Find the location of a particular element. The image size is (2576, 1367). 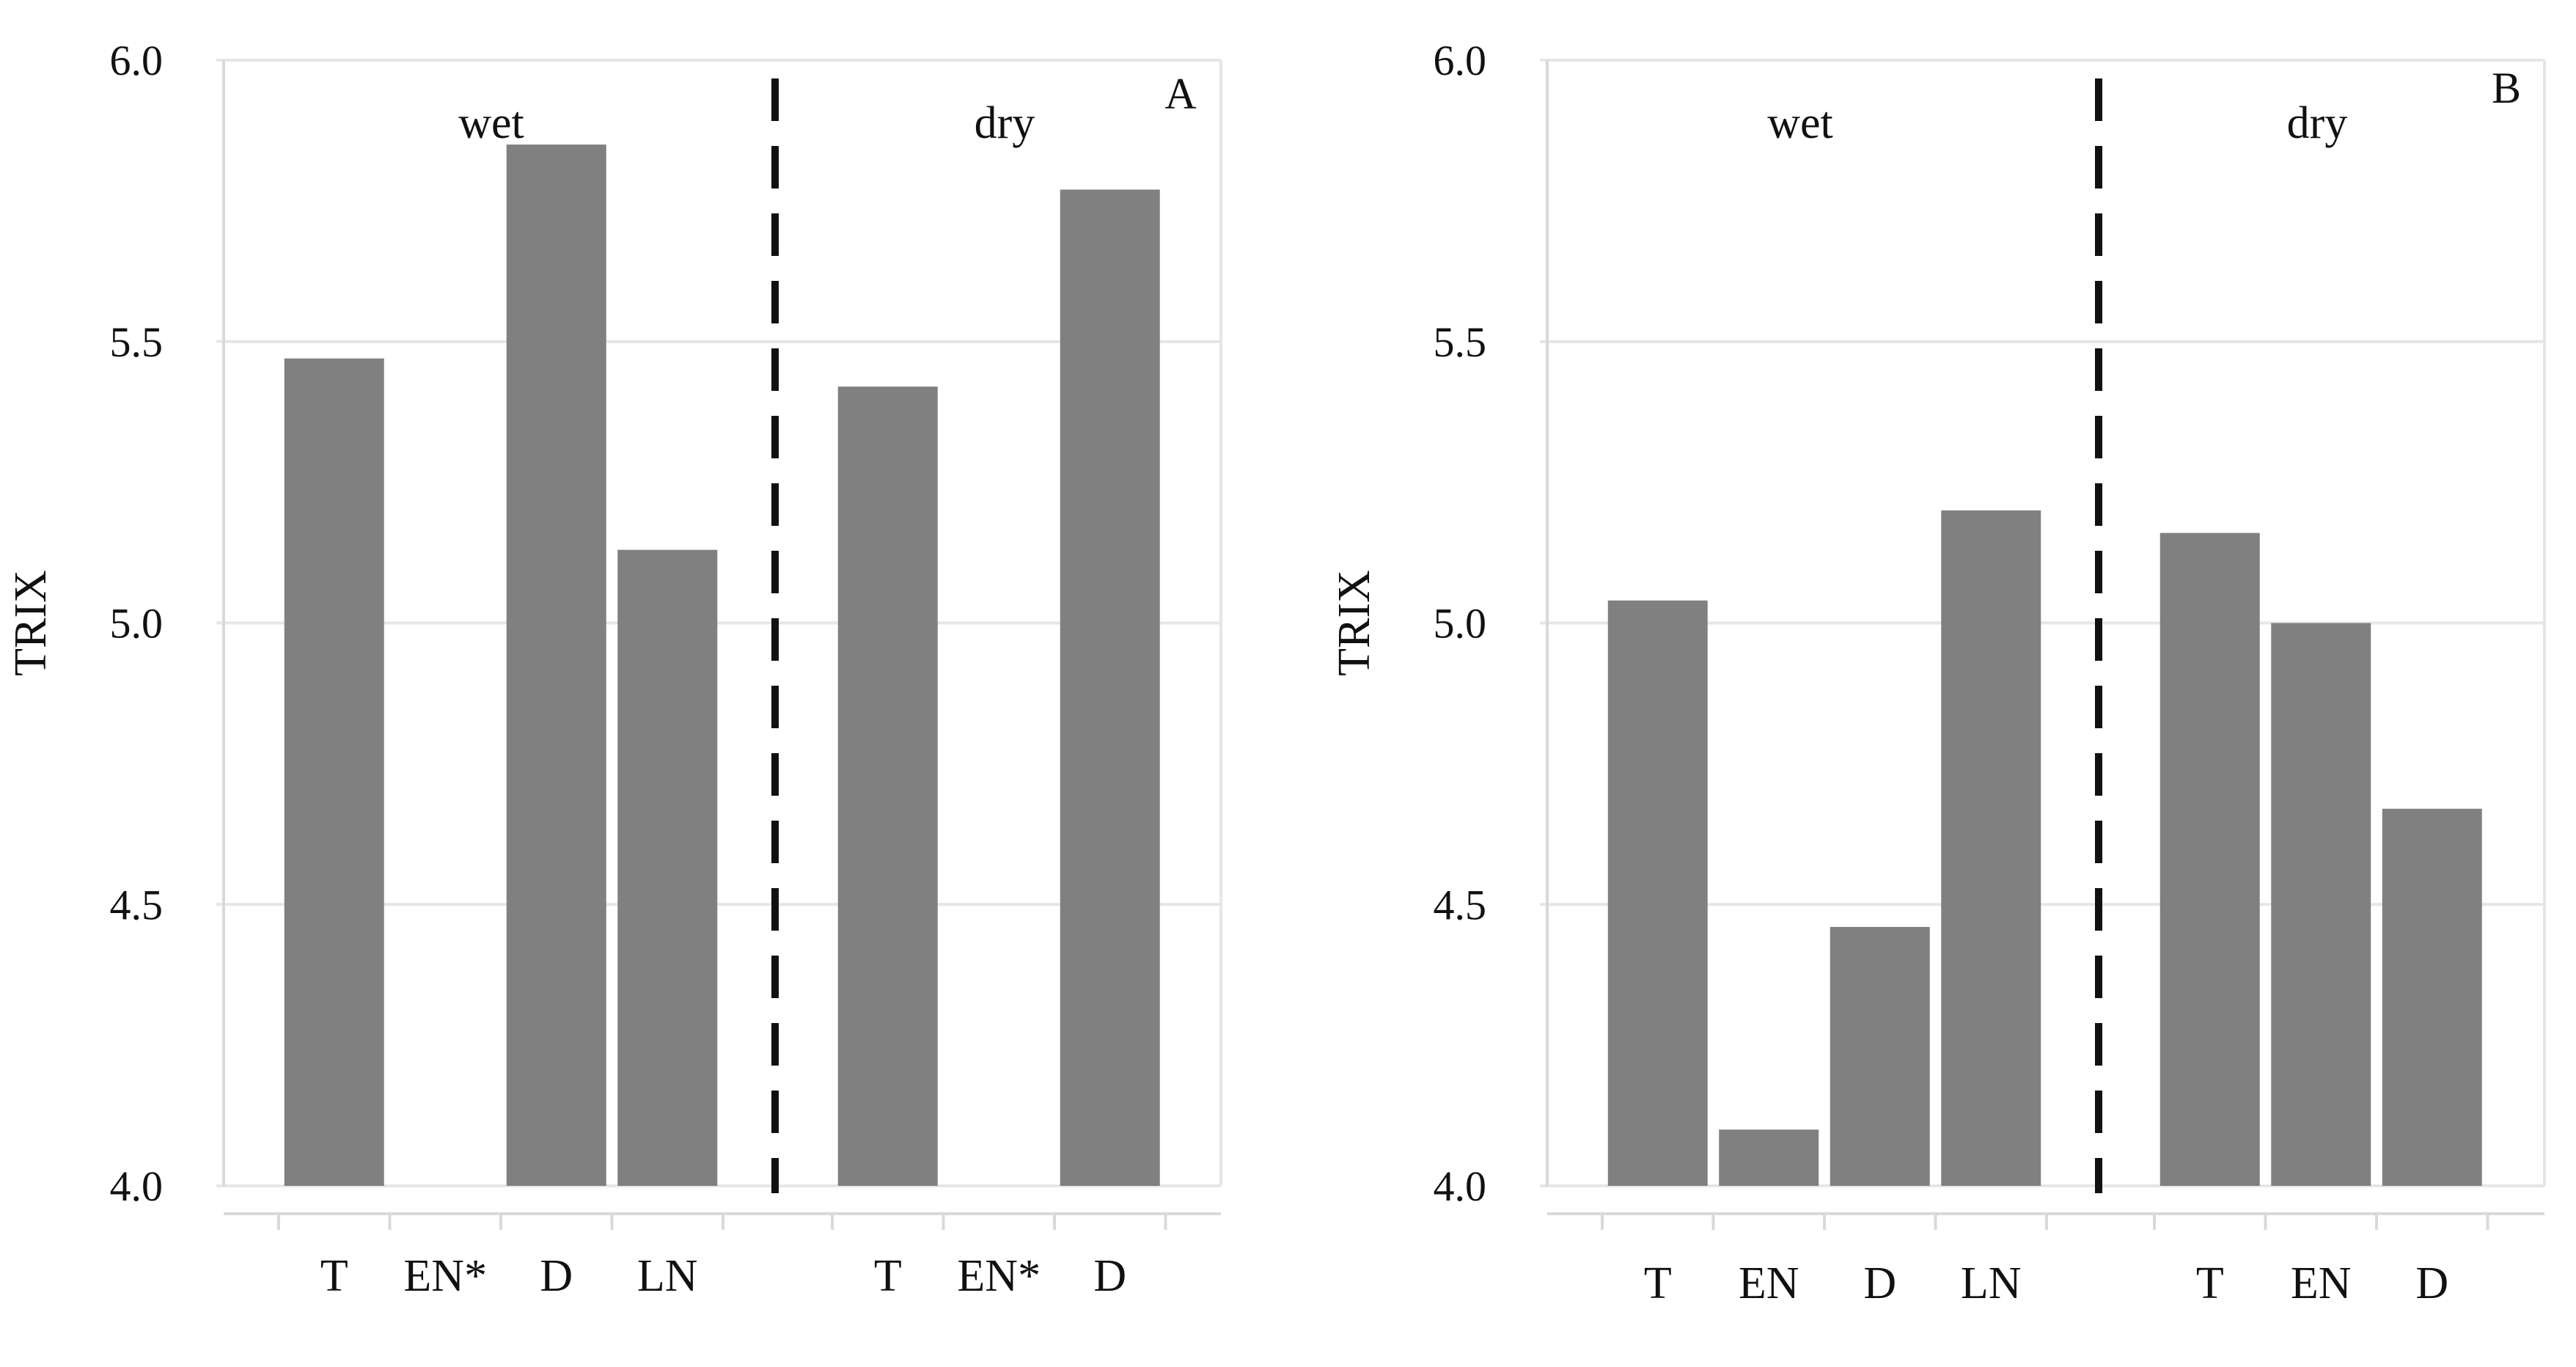

panel-label: A is located at coordinates (1180, 94).